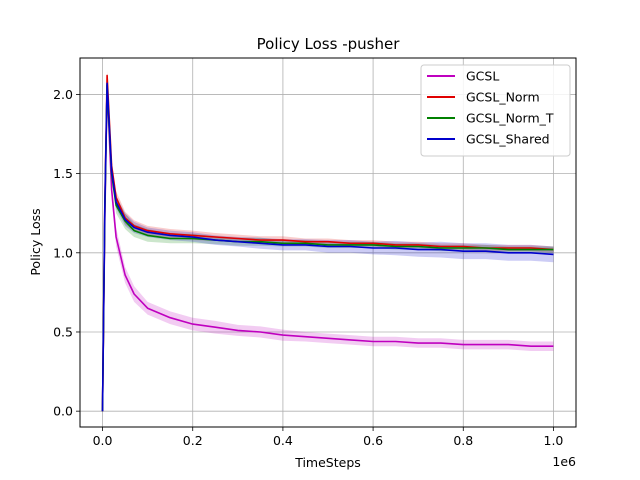 This screenshot has width=640, height=480. I want to click on legend-label-gcsl: GCSL, so click(482, 76).